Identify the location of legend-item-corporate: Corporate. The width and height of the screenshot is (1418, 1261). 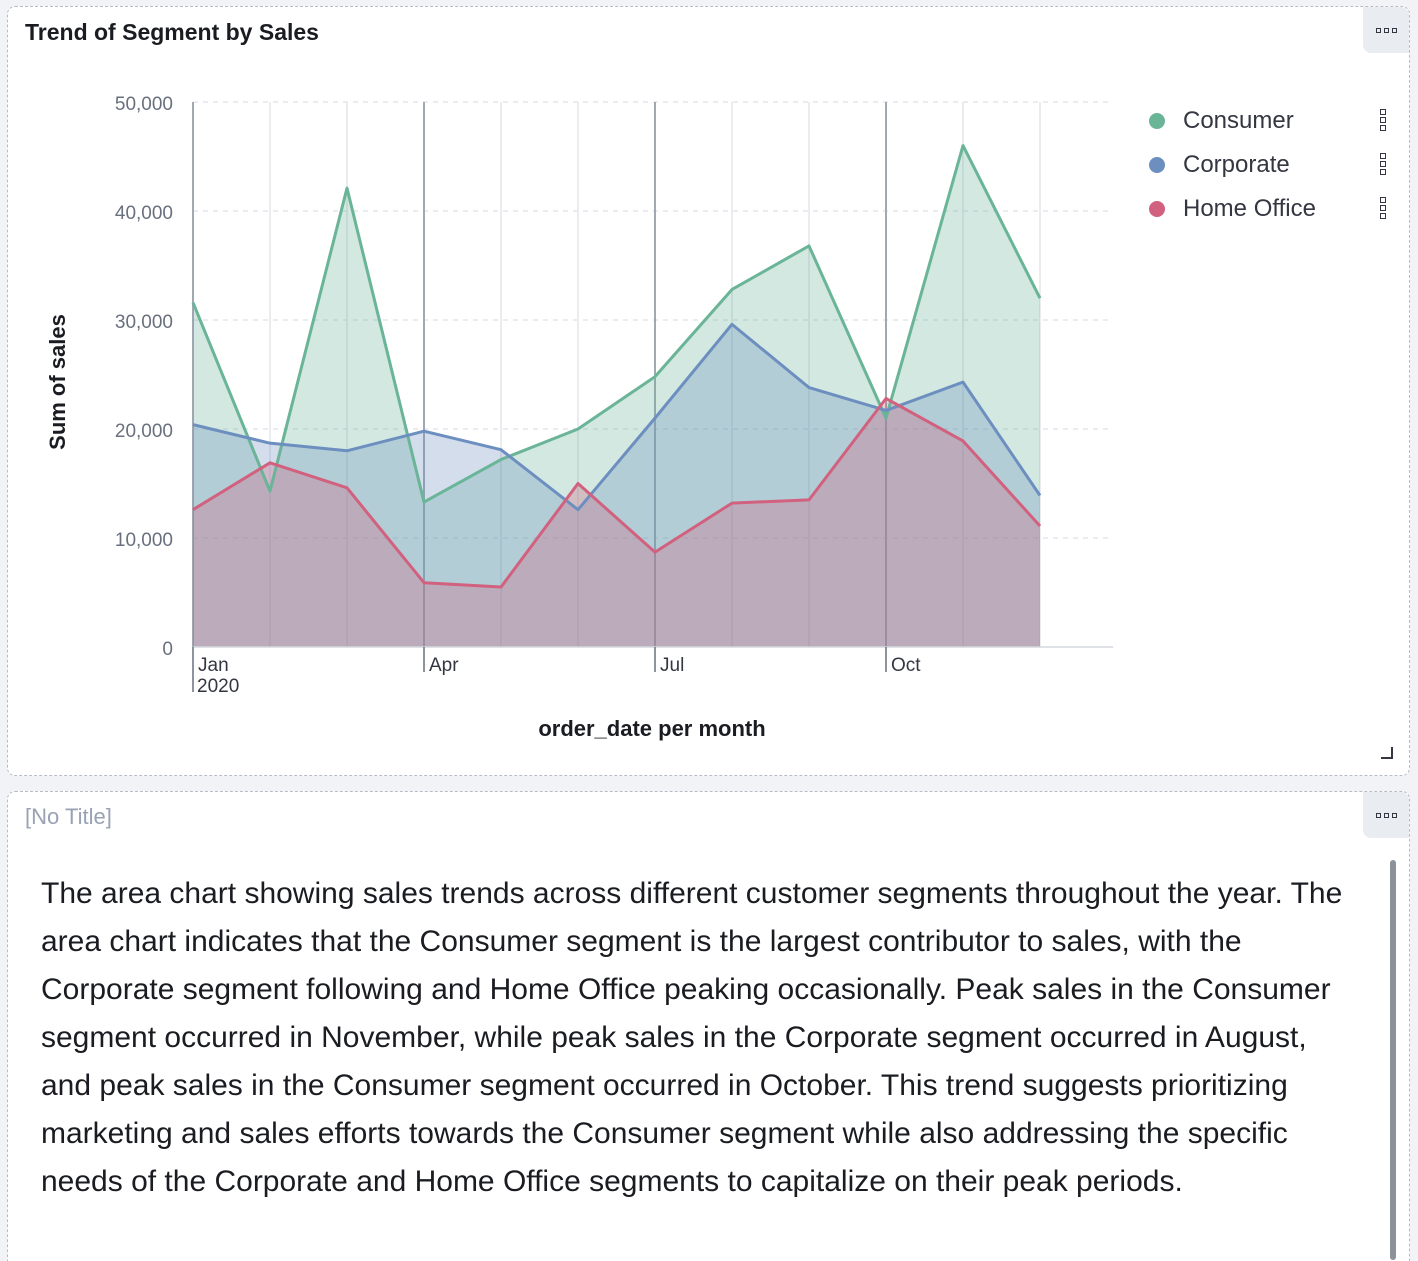
(1266, 165).